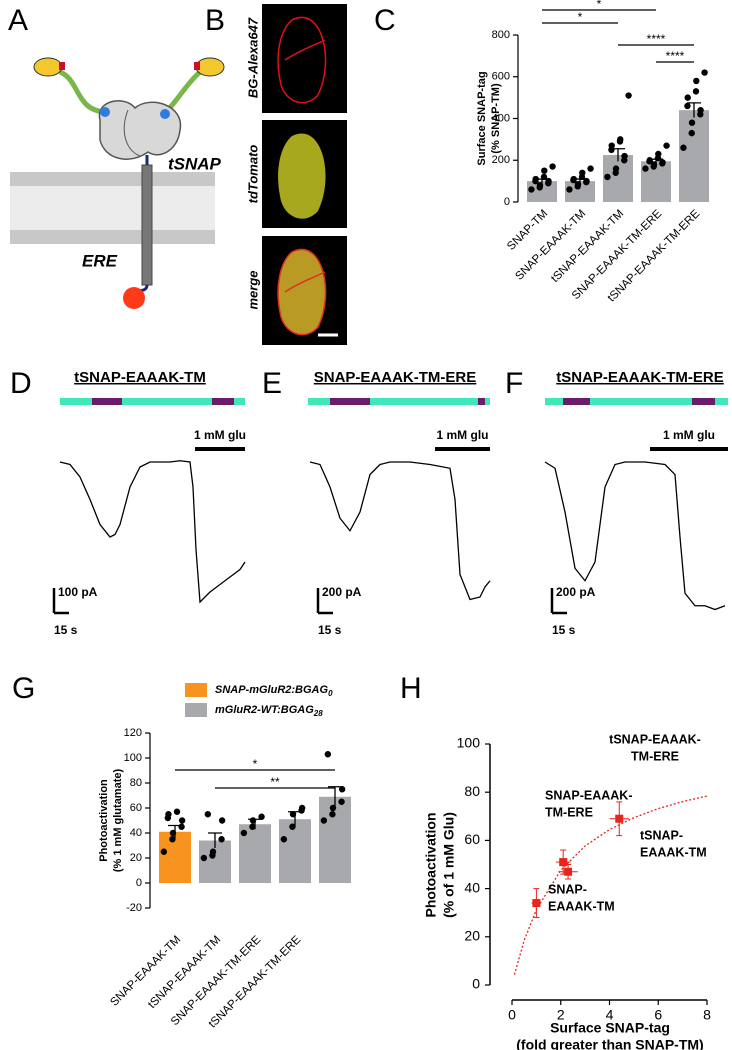 This screenshot has height=1050, width=732. Describe the element at coordinates (482, 118) in the screenshot. I see `y-axis-label: Surface SNAP-tag` at that location.